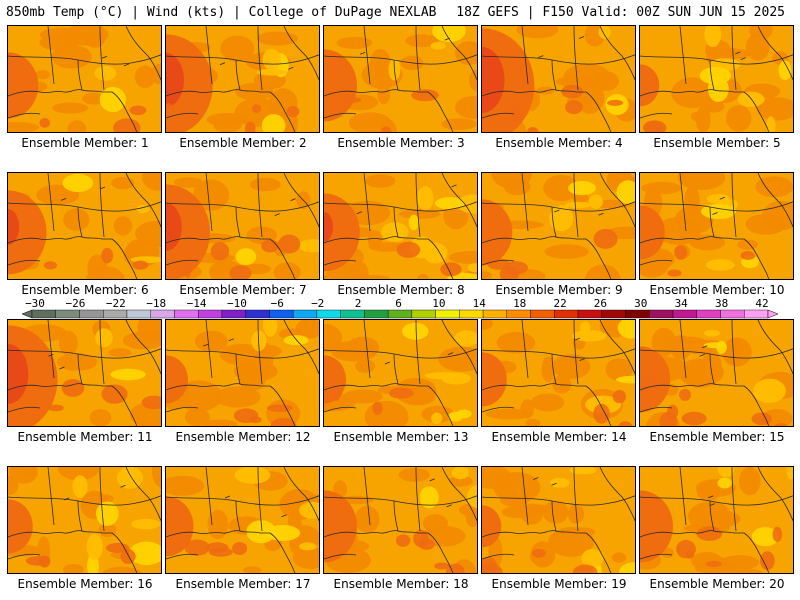 This screenshot has width=800, height=600. Describe the element at coordinates (559, 437) in the screenshot. I see `member-label: Ensemble Member: 14` at that location.